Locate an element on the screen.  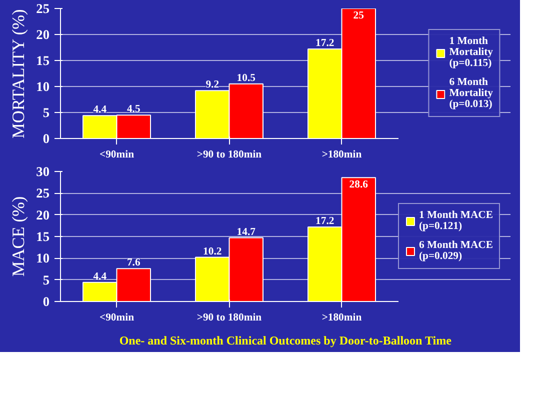
data-label: 10.5 is located at coordinates (246, 78).